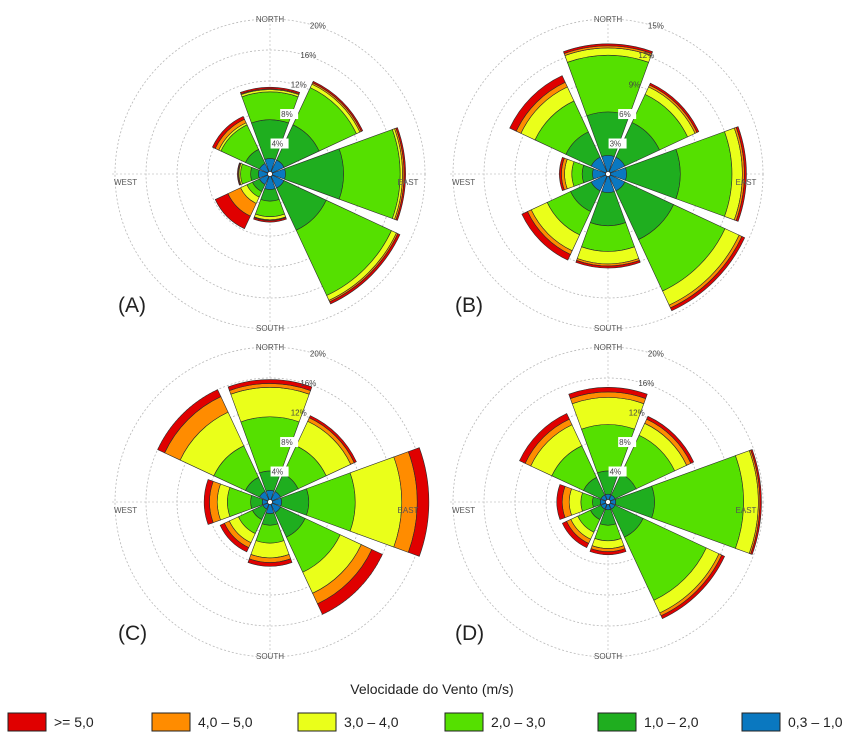  What do you see at coordinates (656, 26) in the screenshot?
I see `ring-label: 15%` at bounding box center [656, 26].